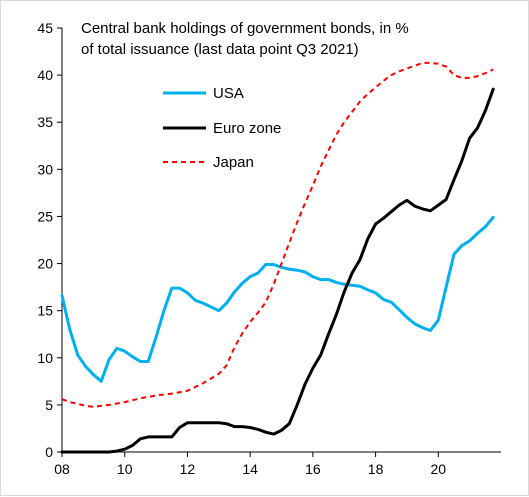 The width and height of the screenshot is (529, 497). I want to click on legend-label-usa: USA, so click(228, 93).